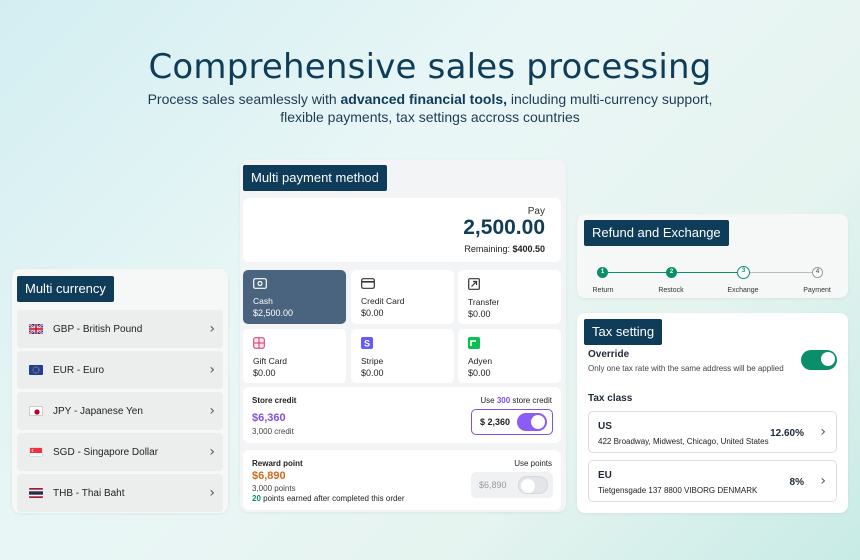 This screenshot has height=560, width=860. Describe the element at coordinates (120, 370) in the screenshot. I see `currency-item-eur: EUR - Euro ›` at that location.